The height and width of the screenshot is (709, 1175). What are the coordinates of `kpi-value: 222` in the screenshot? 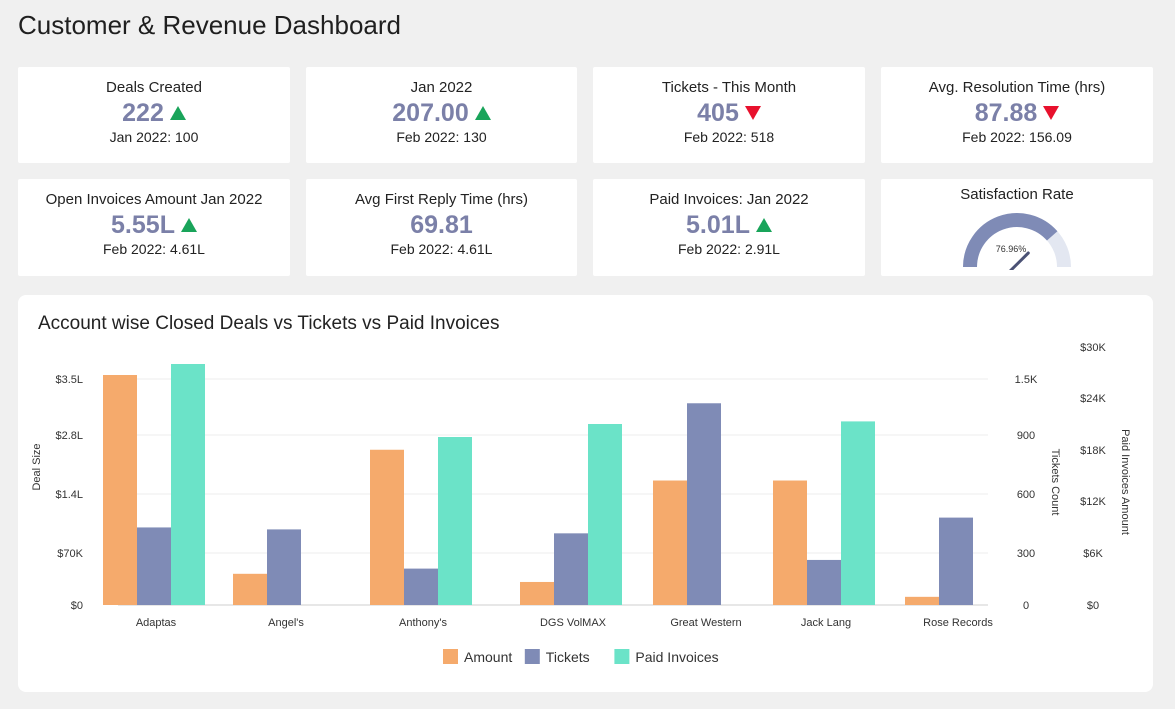 It's located at (154, 113).